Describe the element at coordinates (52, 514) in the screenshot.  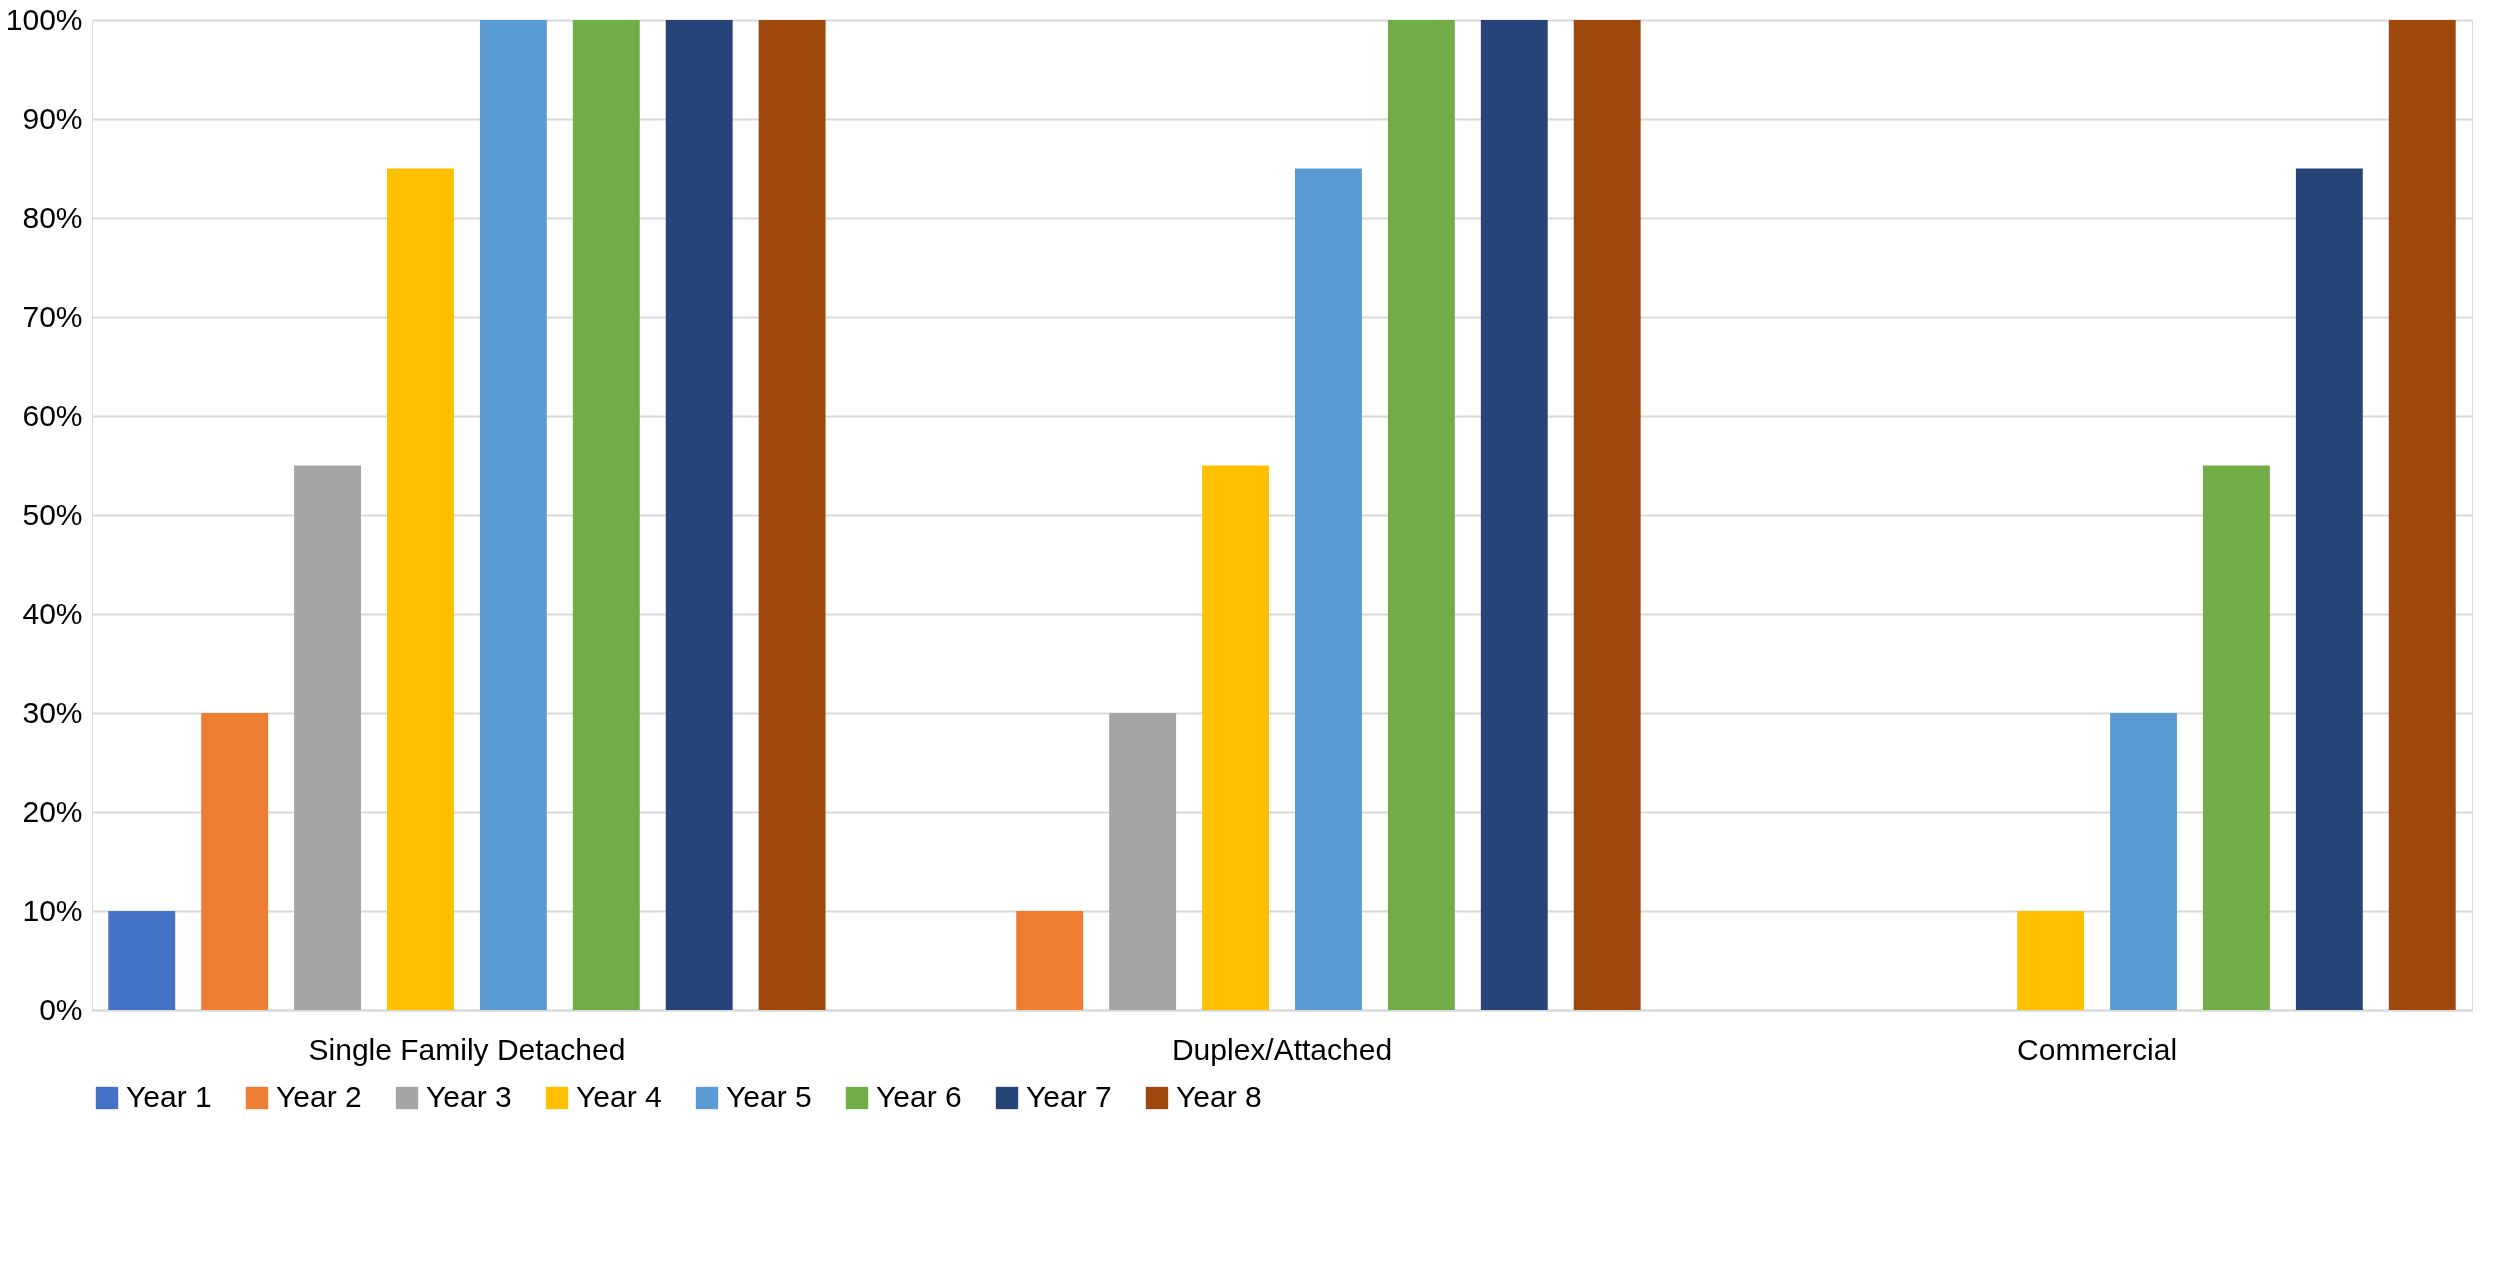
I see `y-tick-label: 50%` at that location.